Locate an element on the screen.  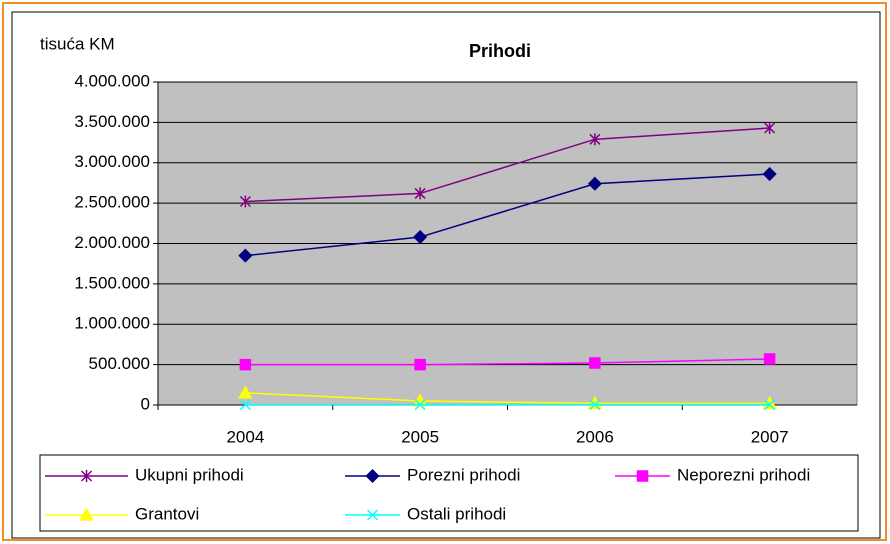
y-axis-label: tisuća KM is located at coordinates (77, 43).